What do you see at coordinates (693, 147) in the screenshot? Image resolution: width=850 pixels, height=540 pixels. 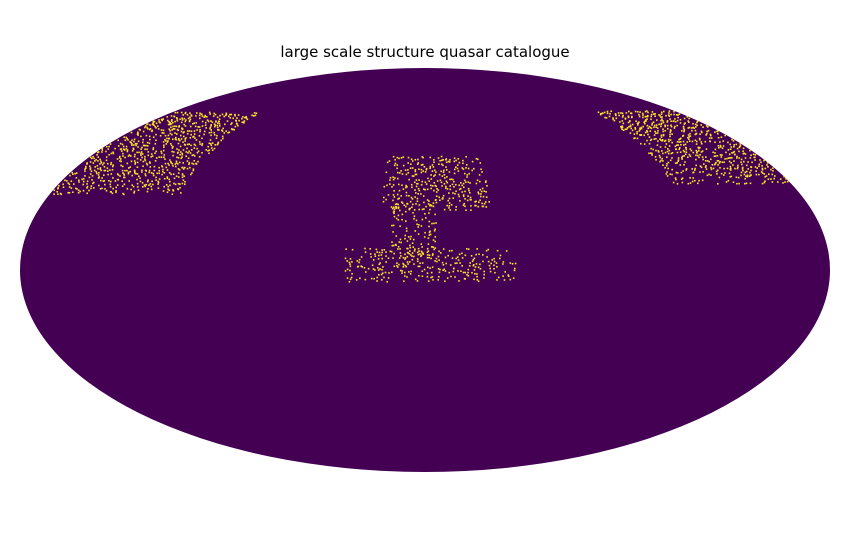 I see `right-high-patch` at bounding box center [693, 147].